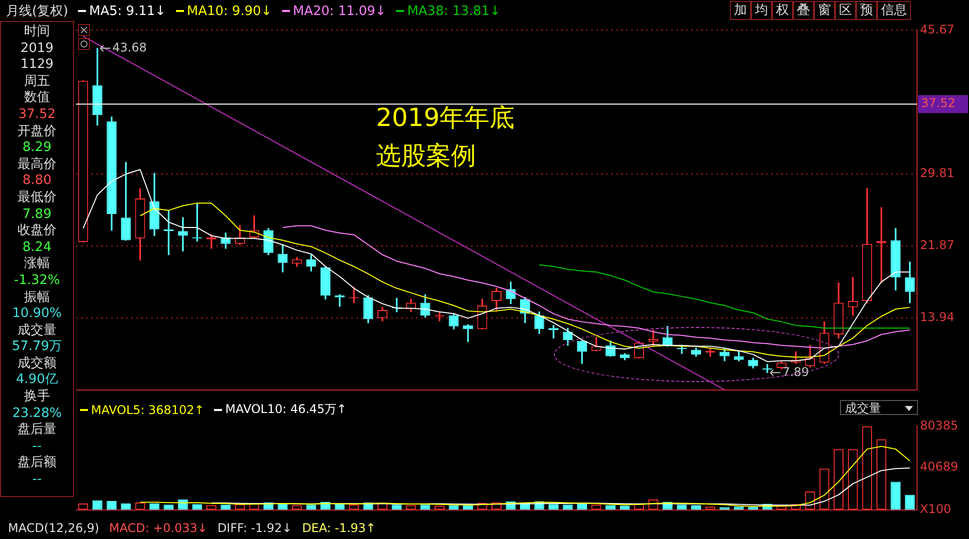 The width and height of the screenshot is (969, 539). I want to click on legend-label: MAVOL5: 368102↑, so click(147, 410).